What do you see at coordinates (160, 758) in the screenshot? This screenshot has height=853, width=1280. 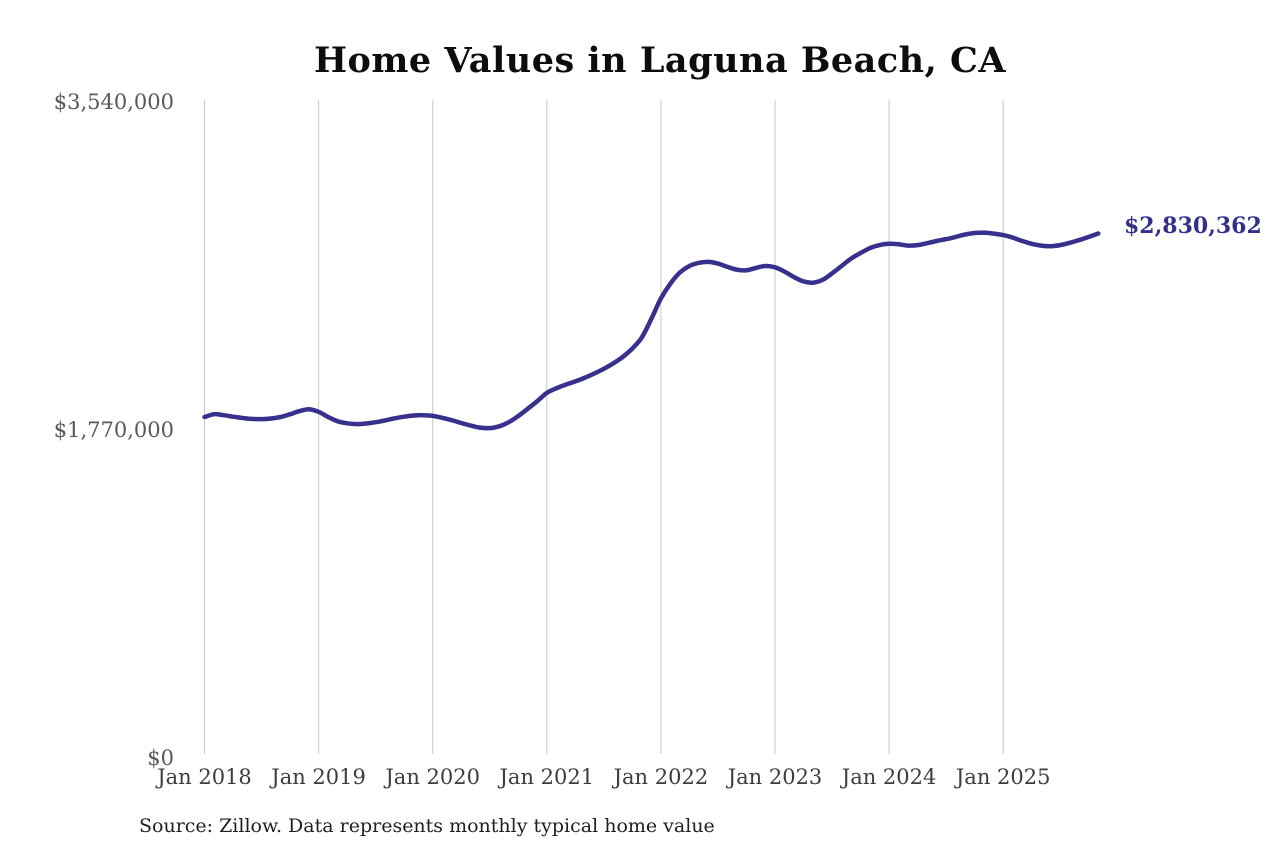 I see `y-axis-tick-label: $0` at bounding box center [160, 758].